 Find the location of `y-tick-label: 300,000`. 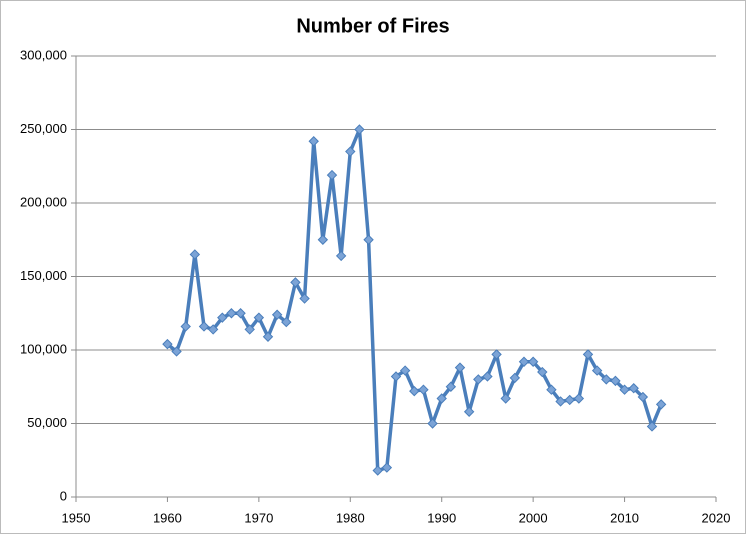

y-tick-label: 300,000 is located at coordinates (43, 54).